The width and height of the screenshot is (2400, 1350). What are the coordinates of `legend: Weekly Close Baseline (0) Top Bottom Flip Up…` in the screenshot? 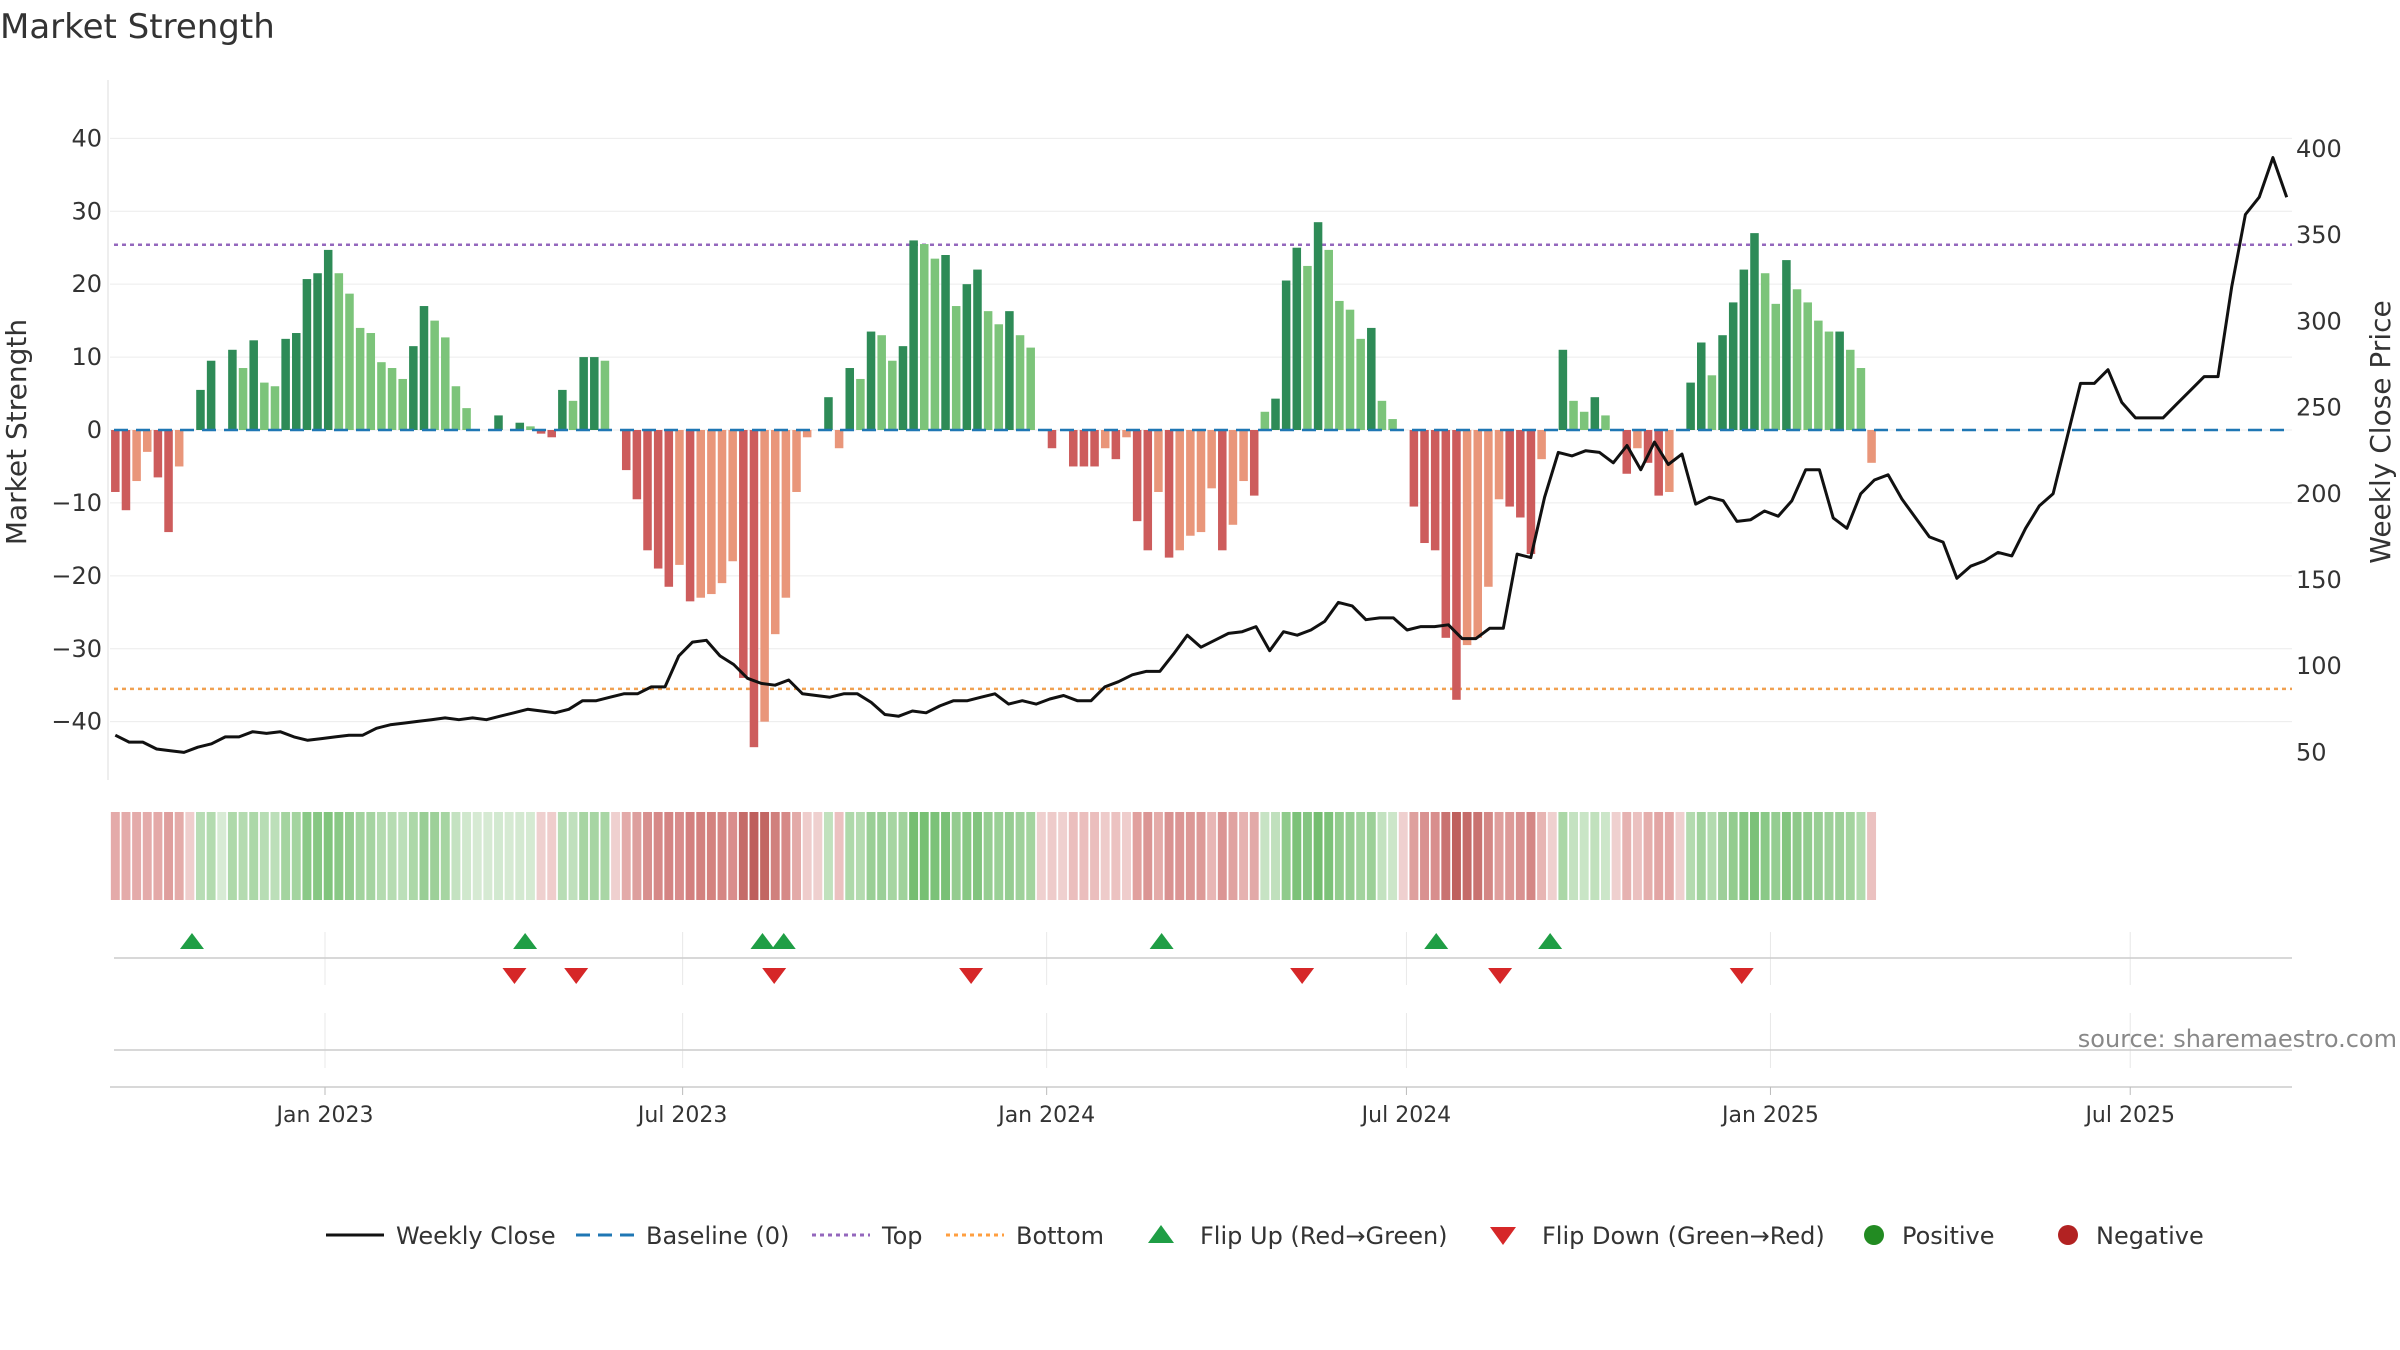 It's located at (1265, 1236).